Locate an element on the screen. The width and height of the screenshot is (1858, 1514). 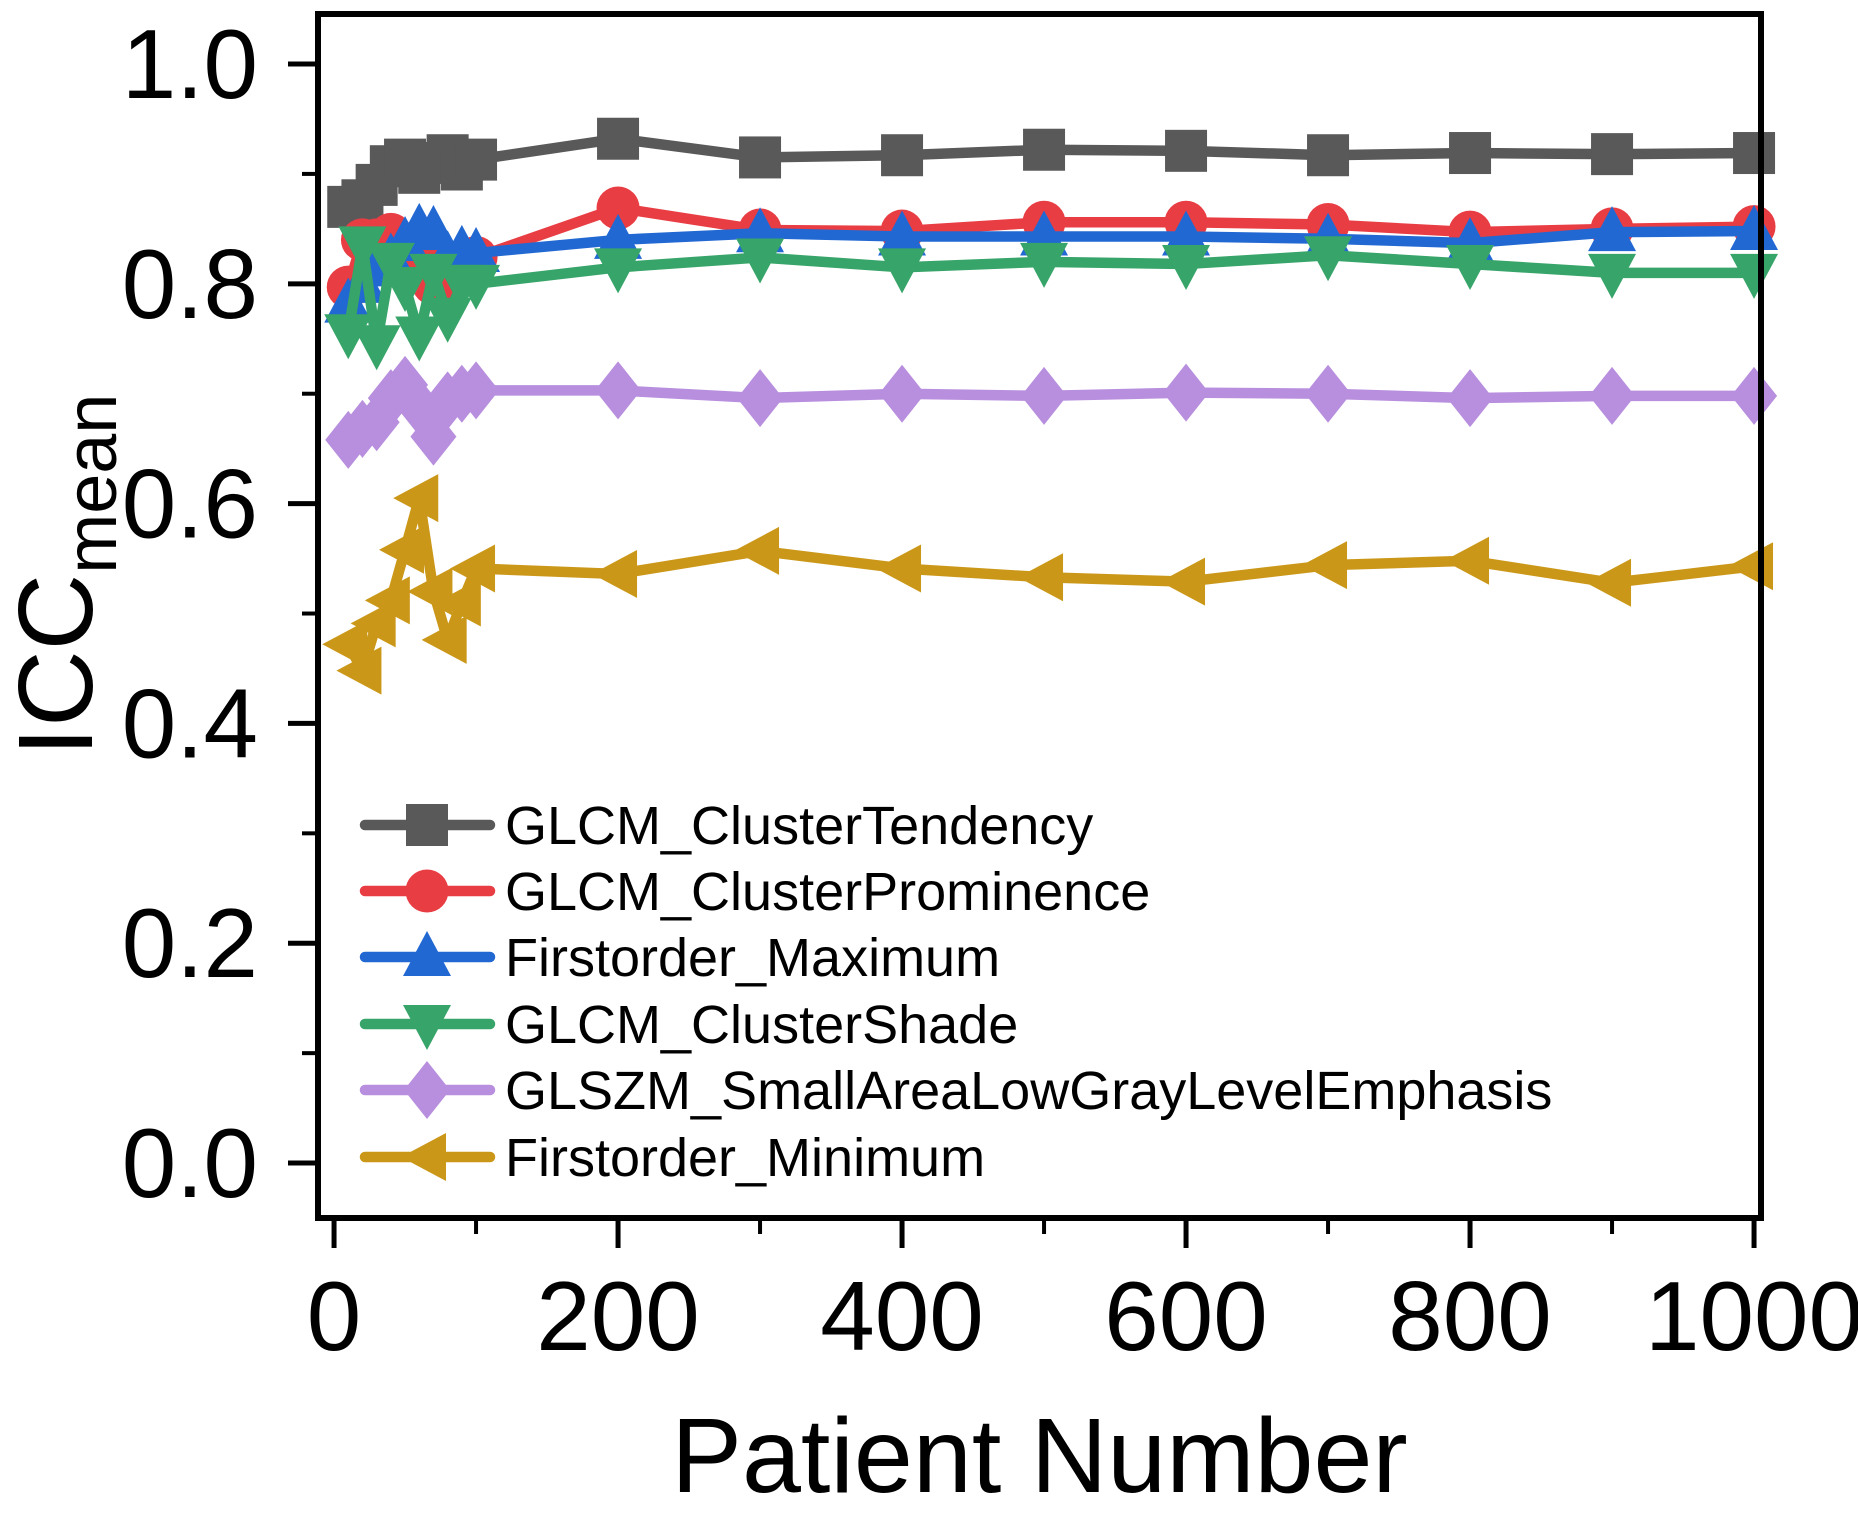
x-tick-label: 400 is located at coordinates (902, 1316).